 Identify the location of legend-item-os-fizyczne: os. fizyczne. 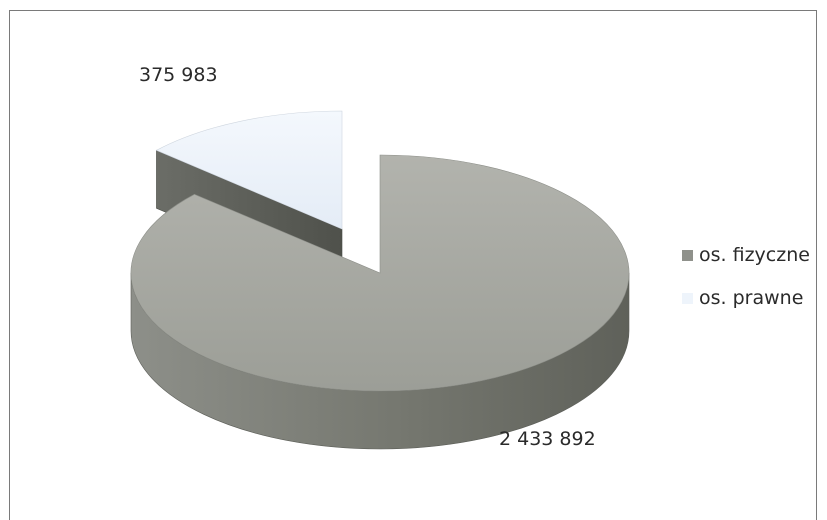
(752, 255).